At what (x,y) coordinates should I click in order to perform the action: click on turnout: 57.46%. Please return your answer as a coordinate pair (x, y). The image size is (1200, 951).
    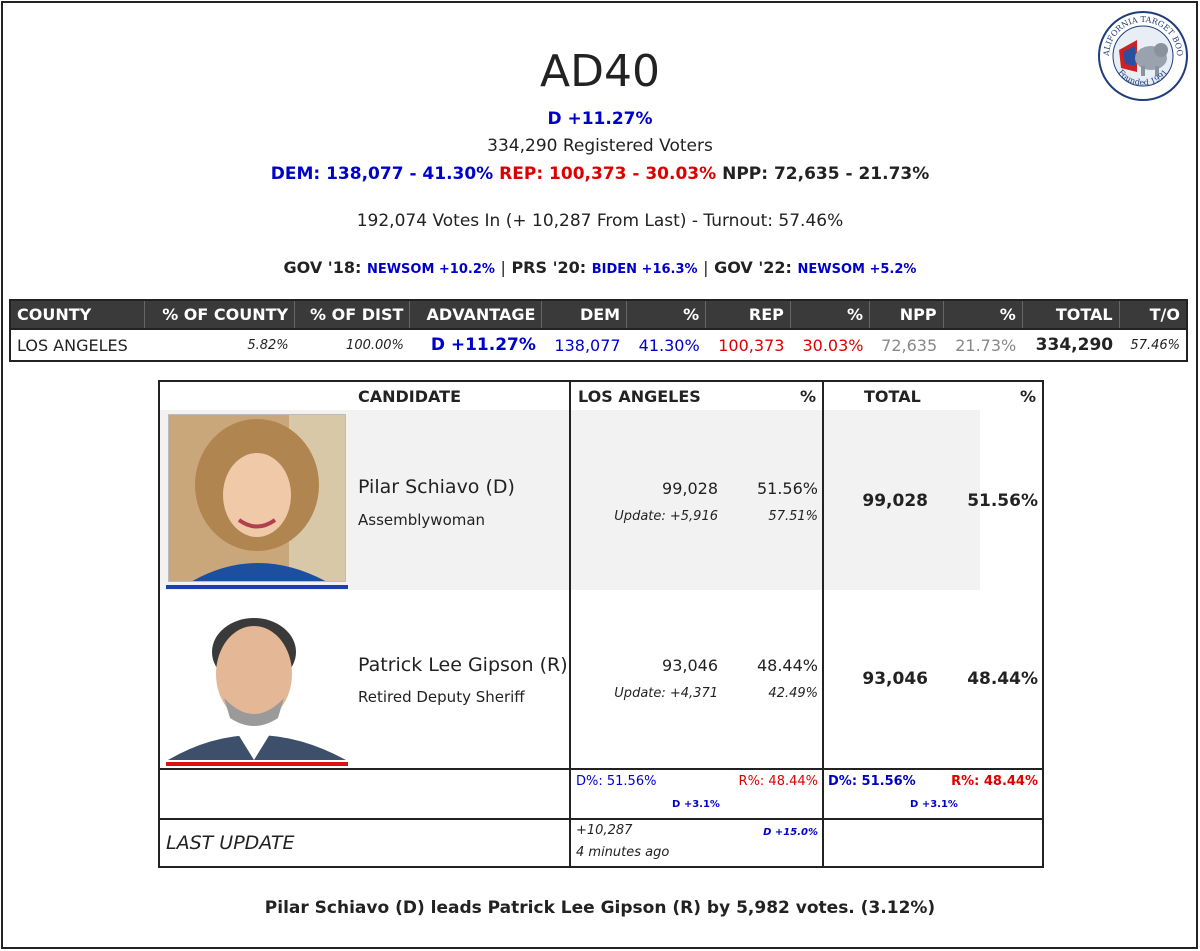
    Looking at the image, I should click on (1153, 345).